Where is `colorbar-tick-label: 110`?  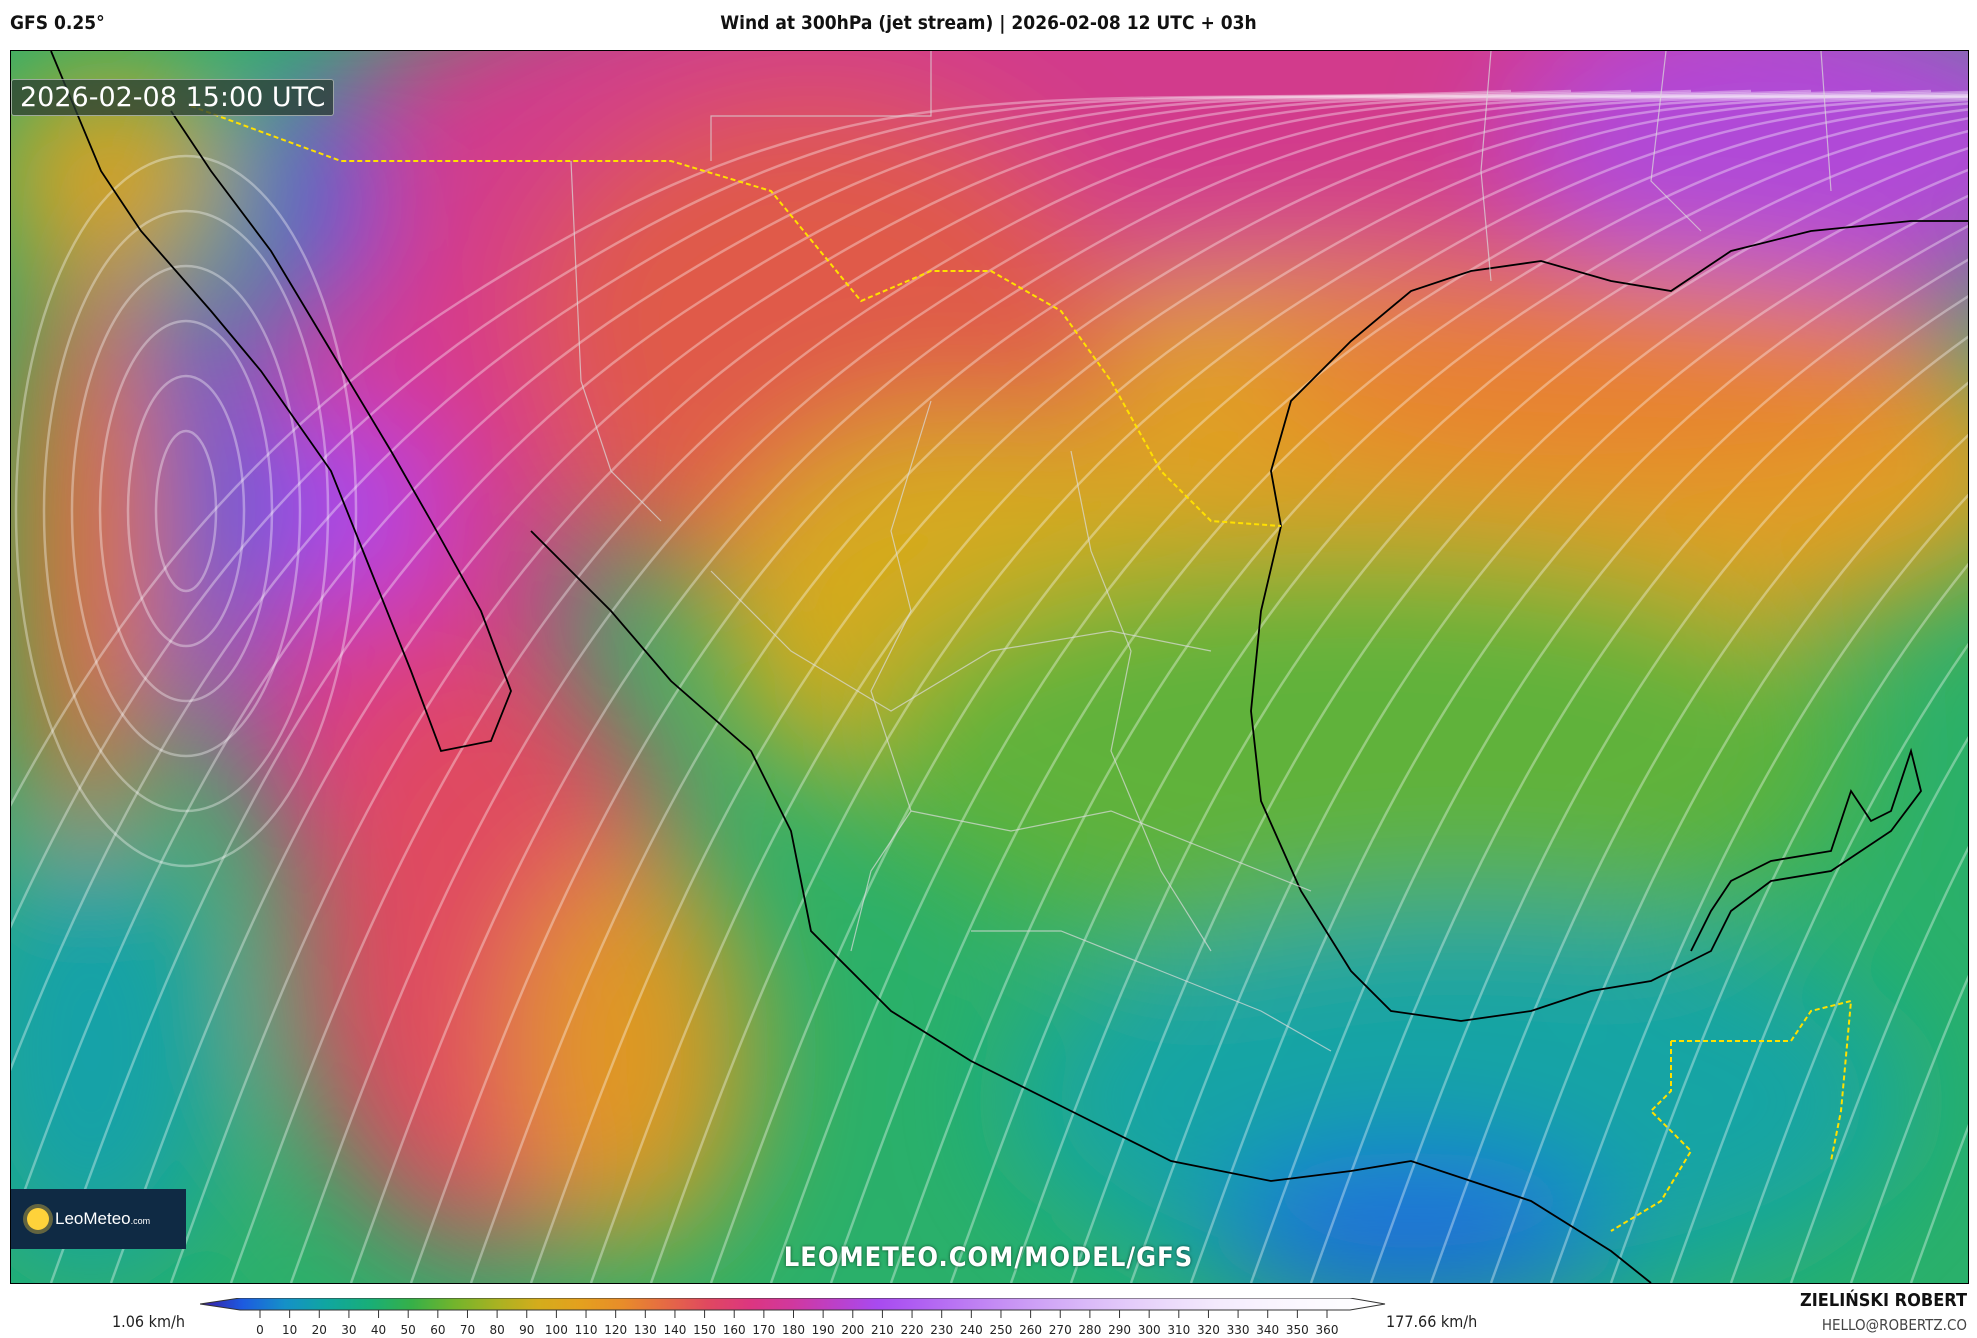
colorbar-tick-label: 110 is located at coordinates (586, 1330).